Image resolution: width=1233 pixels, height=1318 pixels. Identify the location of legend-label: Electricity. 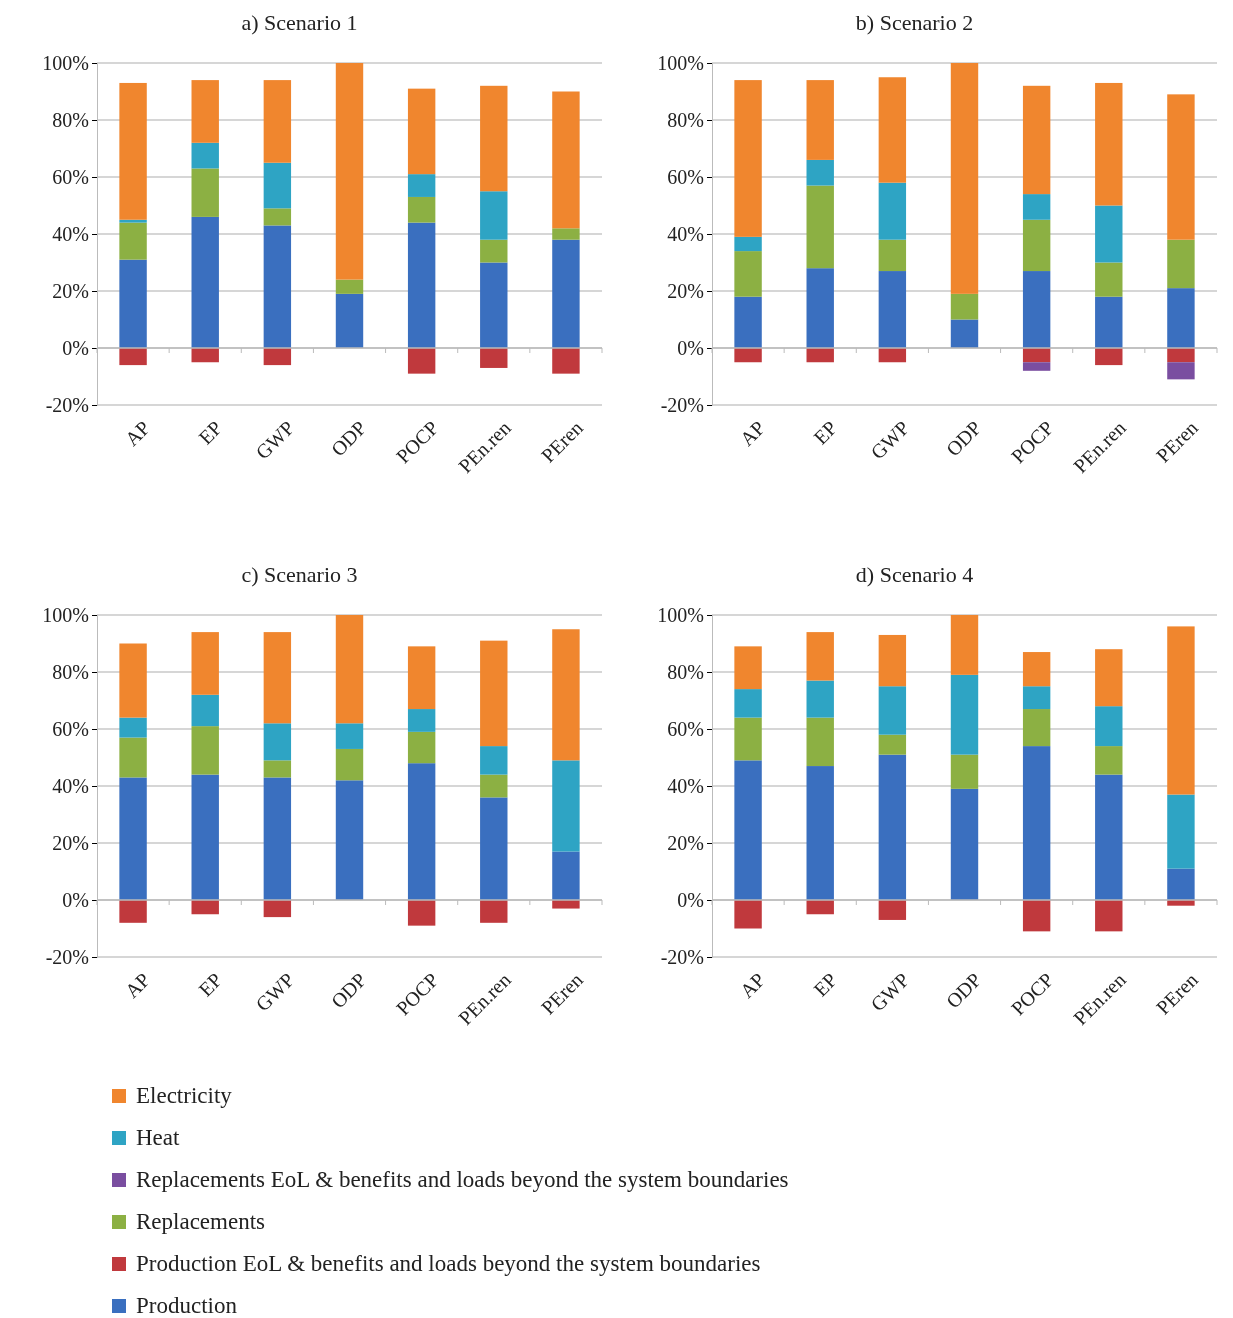
(184, 1095).